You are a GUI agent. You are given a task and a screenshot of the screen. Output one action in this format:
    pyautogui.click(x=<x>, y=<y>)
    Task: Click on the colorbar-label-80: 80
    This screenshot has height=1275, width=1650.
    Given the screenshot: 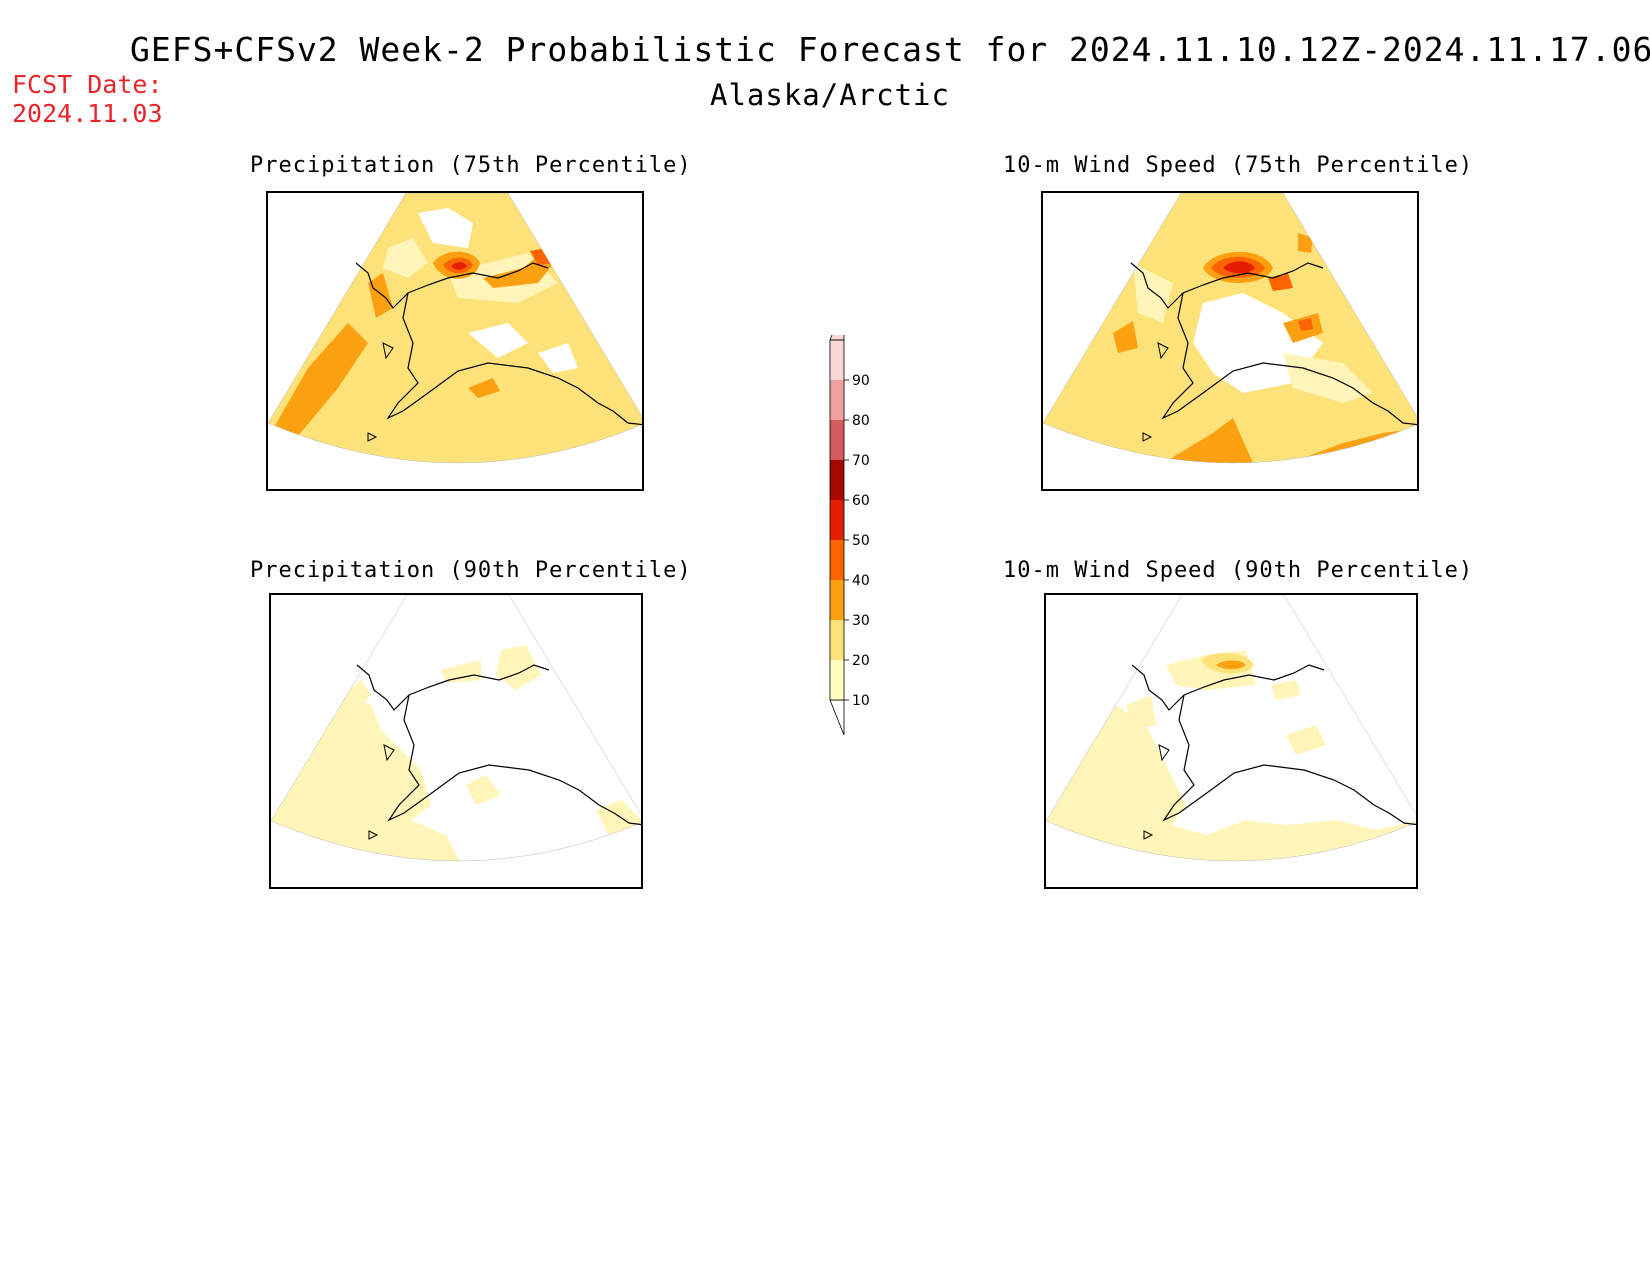 What is the action you would take?
    pyautogui.click(x=861, y=421)
    